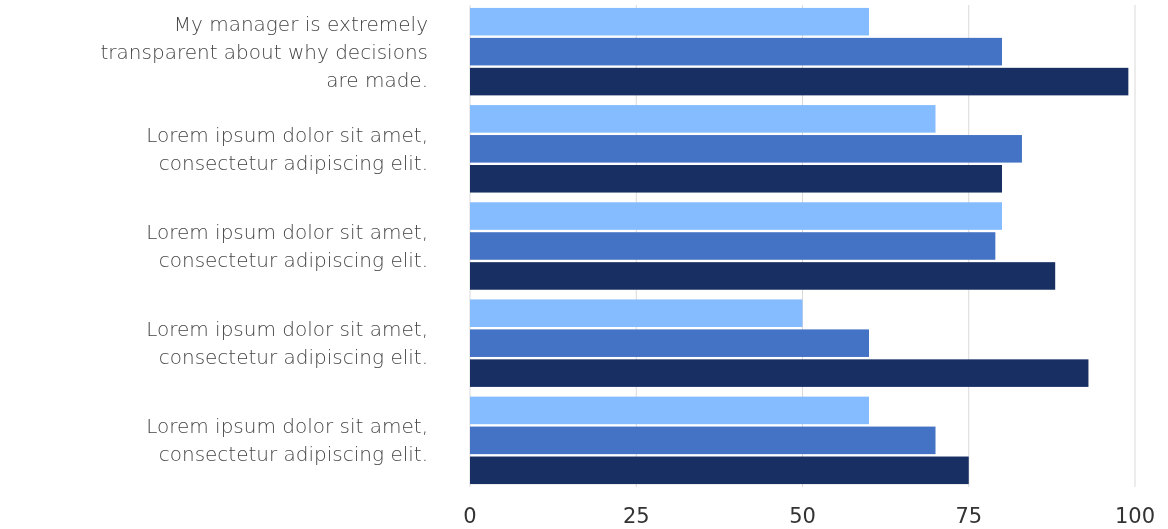  What do you see at coordinates (1135, 516) in the screenshot?
I see `x-tick-label: 100` at bounding box center [1135, 516].